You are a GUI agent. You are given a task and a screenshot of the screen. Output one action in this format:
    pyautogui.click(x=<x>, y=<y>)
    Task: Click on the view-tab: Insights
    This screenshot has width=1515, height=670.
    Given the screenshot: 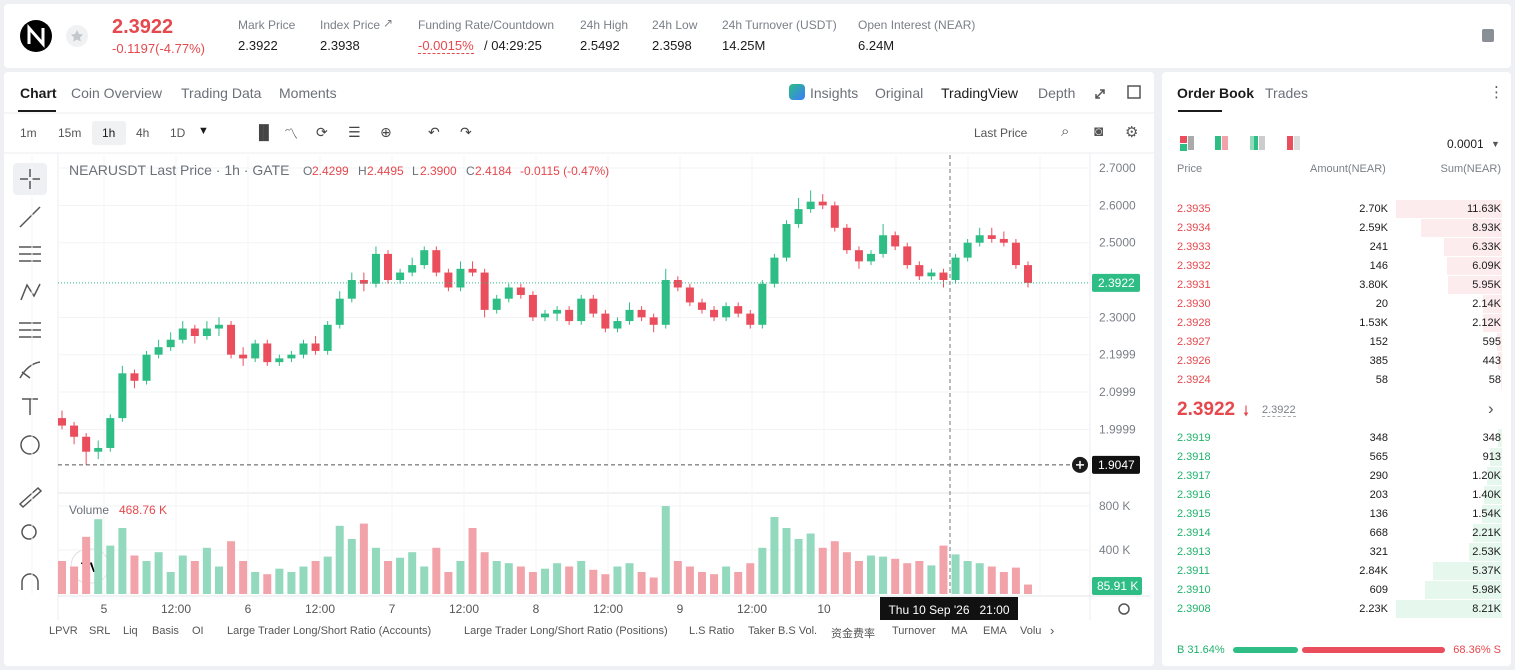 What is the action you would take?
    pyautogui.click(x=834, y=93)
    